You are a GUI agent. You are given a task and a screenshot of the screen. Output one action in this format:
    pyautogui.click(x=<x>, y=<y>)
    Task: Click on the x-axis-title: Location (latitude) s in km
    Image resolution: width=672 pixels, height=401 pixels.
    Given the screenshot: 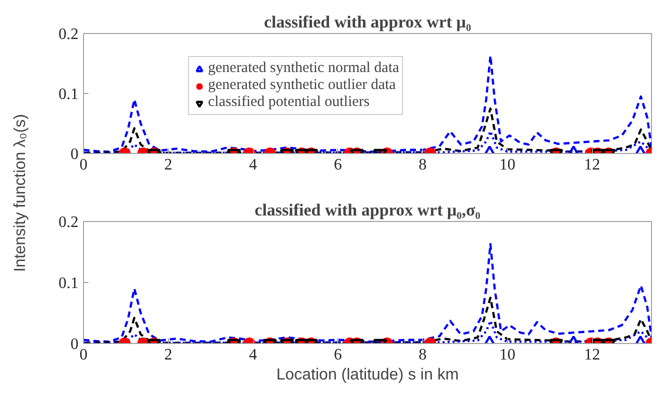 What is the action you would take?
    pyautogui.click(x=367, y=375)
    